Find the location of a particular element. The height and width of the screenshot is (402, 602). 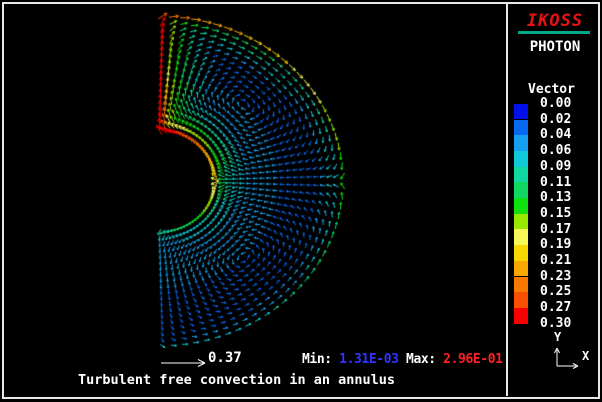

logo-underline is located at coordinates (554, 32).